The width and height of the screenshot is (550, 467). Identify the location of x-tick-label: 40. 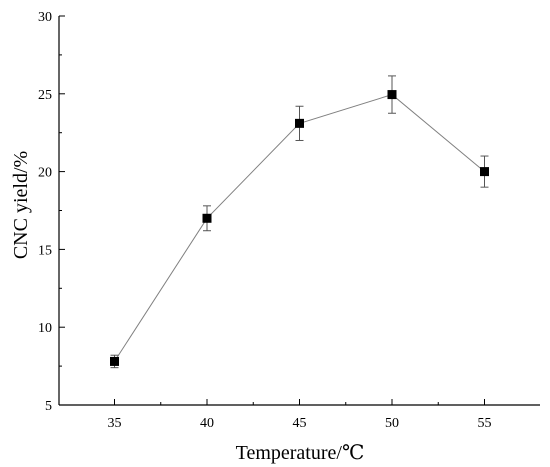
(207, 423).